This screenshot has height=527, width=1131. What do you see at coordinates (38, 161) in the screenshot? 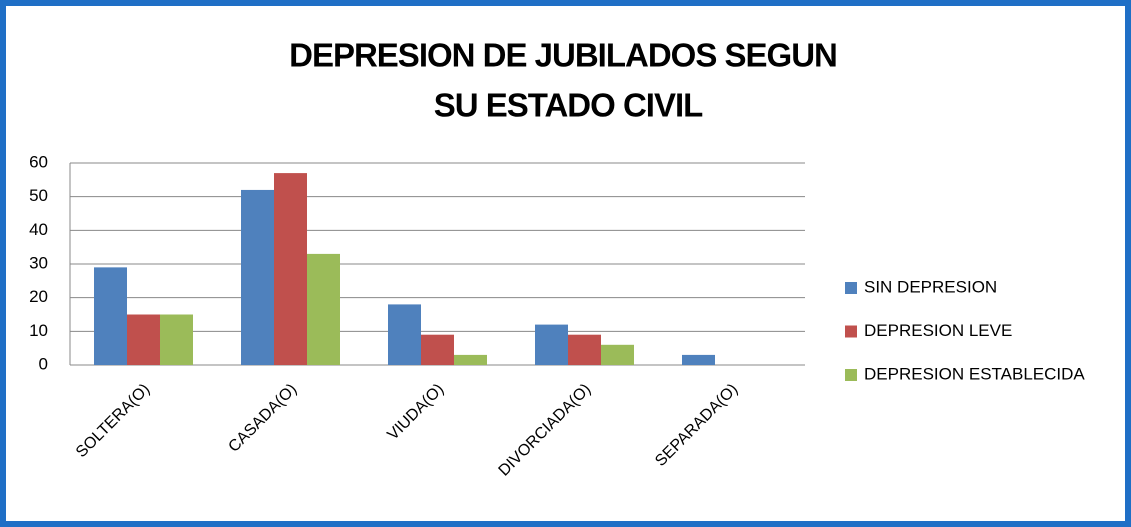
I see `y-tick-label: 60` at bounding box center [38, 161].